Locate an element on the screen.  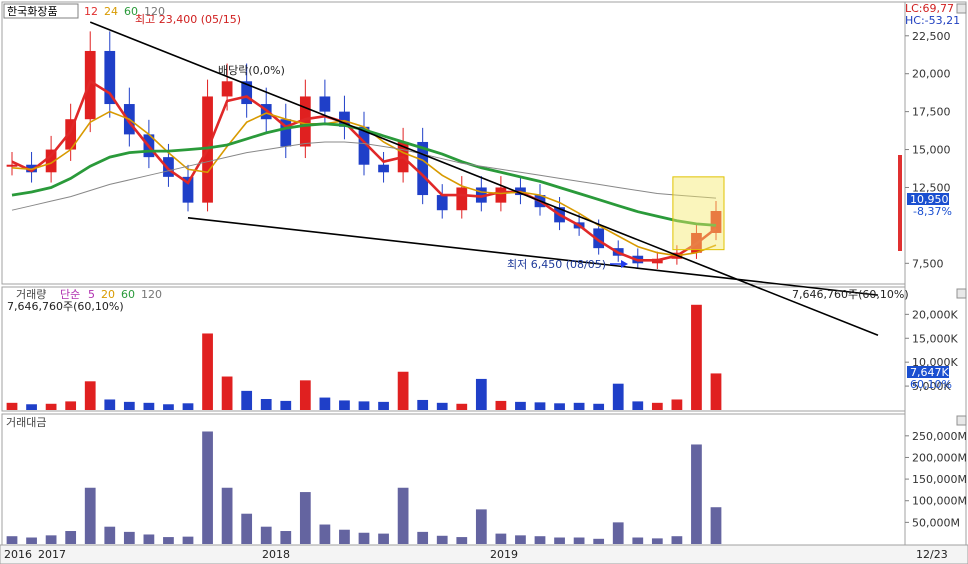
amount-title: 거래대금 is located at coordinates (26, 422).